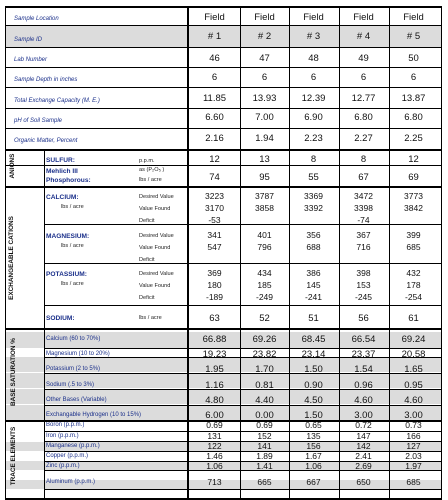 This screenshot has width=448, height=500. Describe the element at coordinates (60, 318) in the screenshot. I see `sodium-label: SODIUM:` at that location.